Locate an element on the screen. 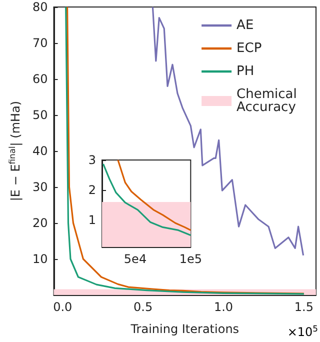 The width and height of the screenshot is (320, 342). legend-label: ECP is located at coordinates (249, 48).